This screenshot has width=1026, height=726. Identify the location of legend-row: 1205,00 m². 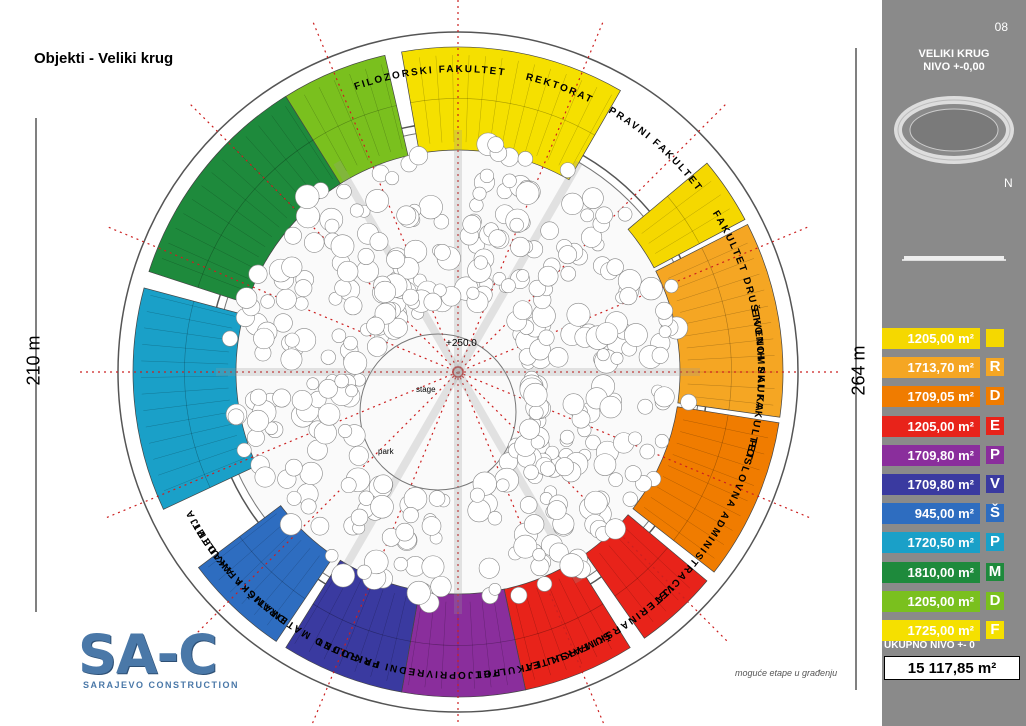
(943, 338).